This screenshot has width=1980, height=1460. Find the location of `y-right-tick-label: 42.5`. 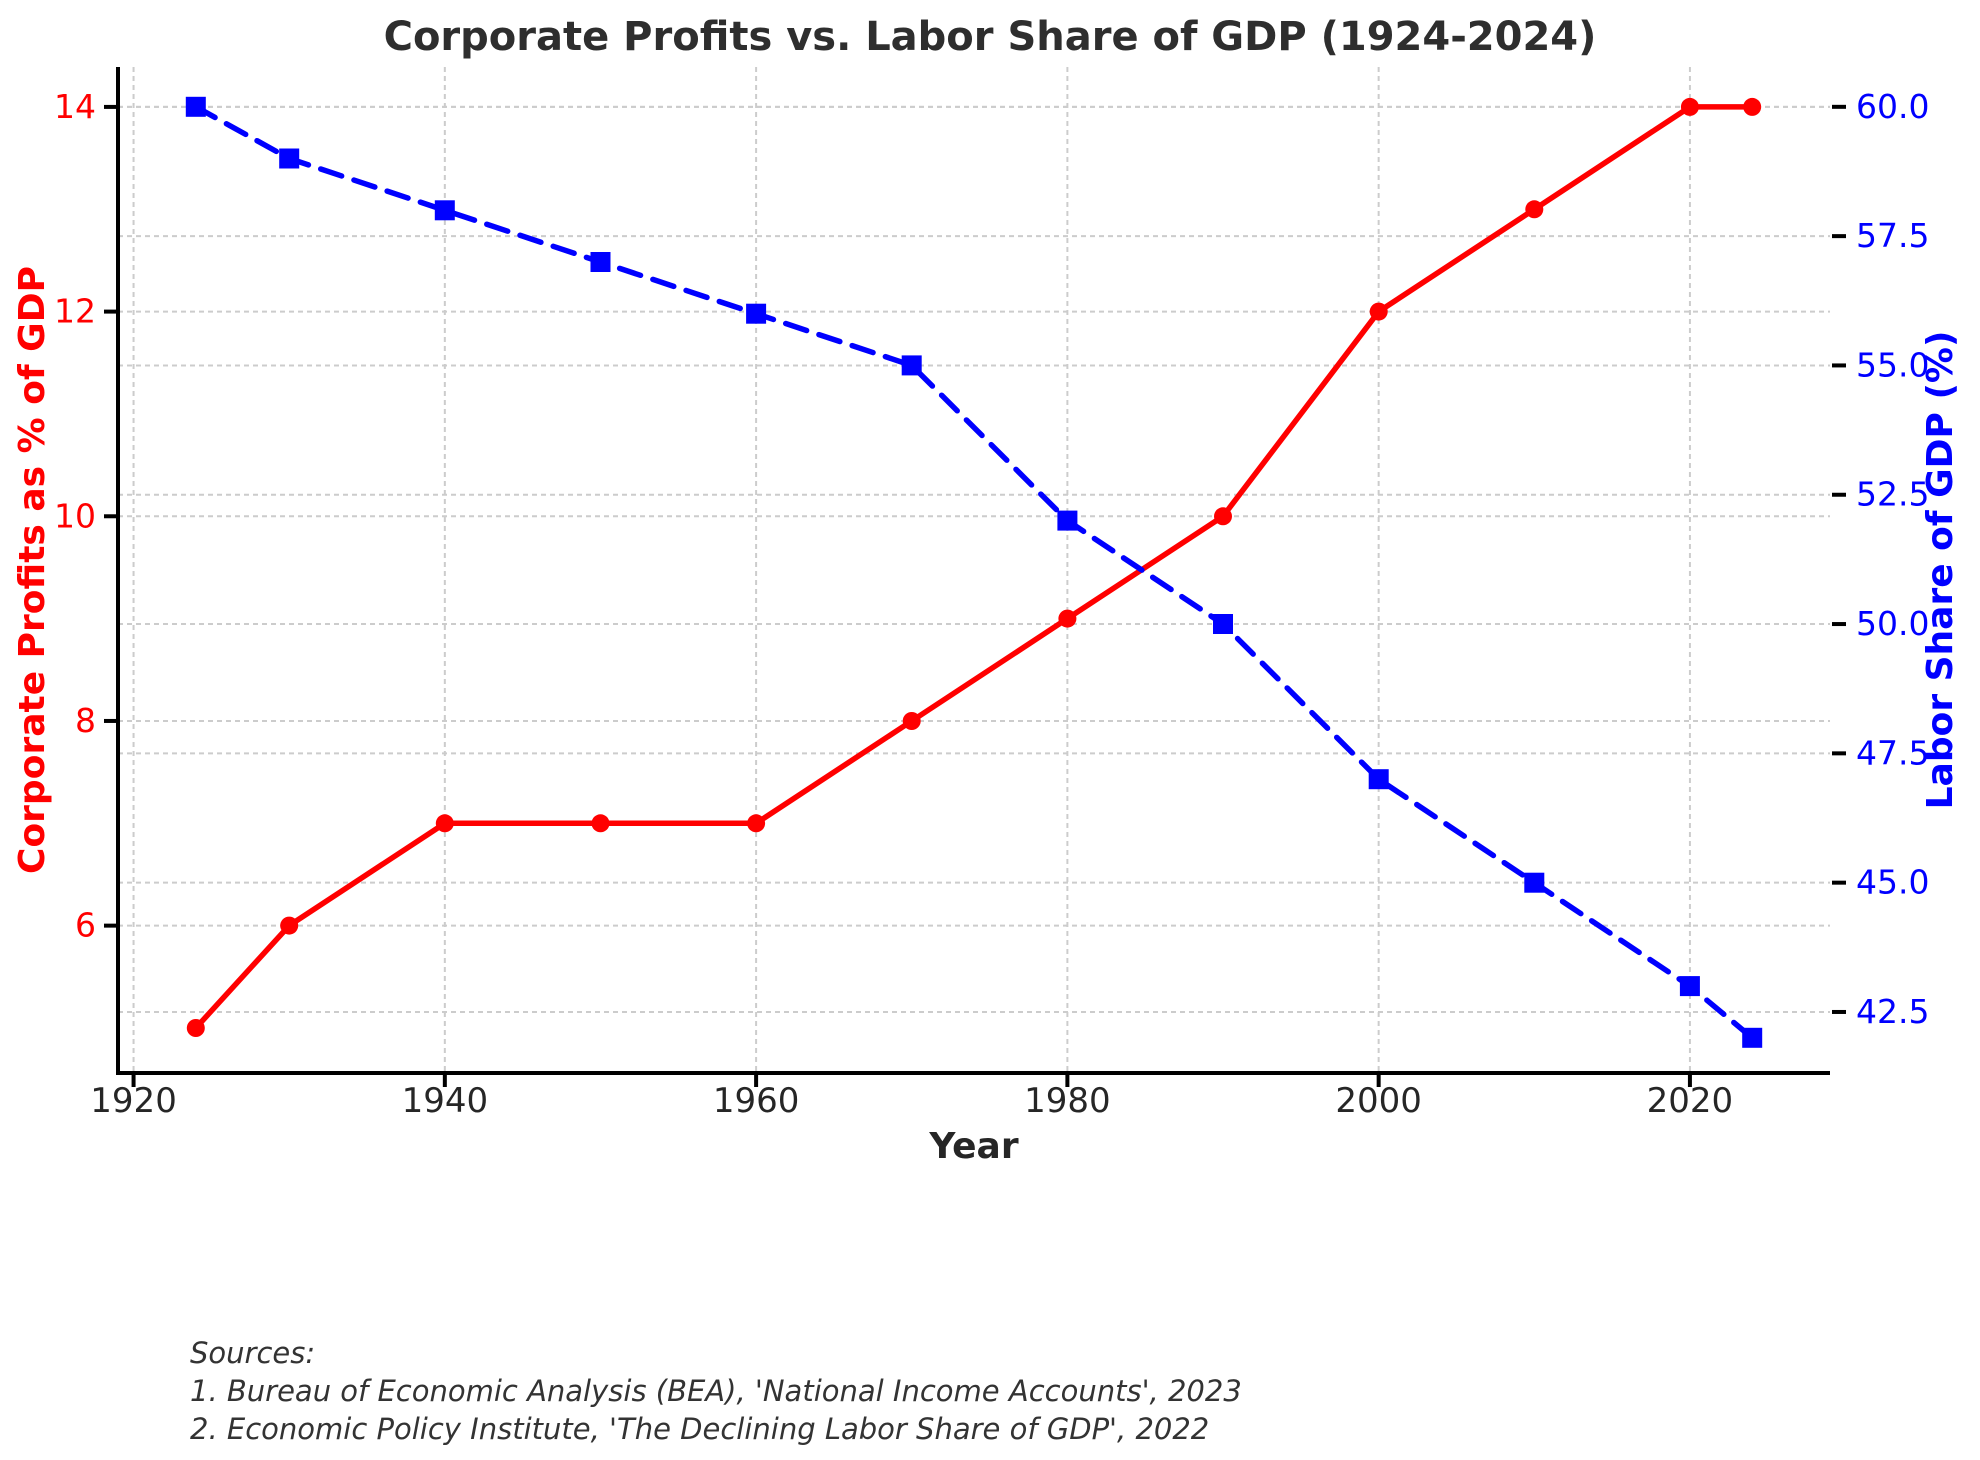

y-right-tick-label: 42.5 is located at coordinates (1892, 1011).